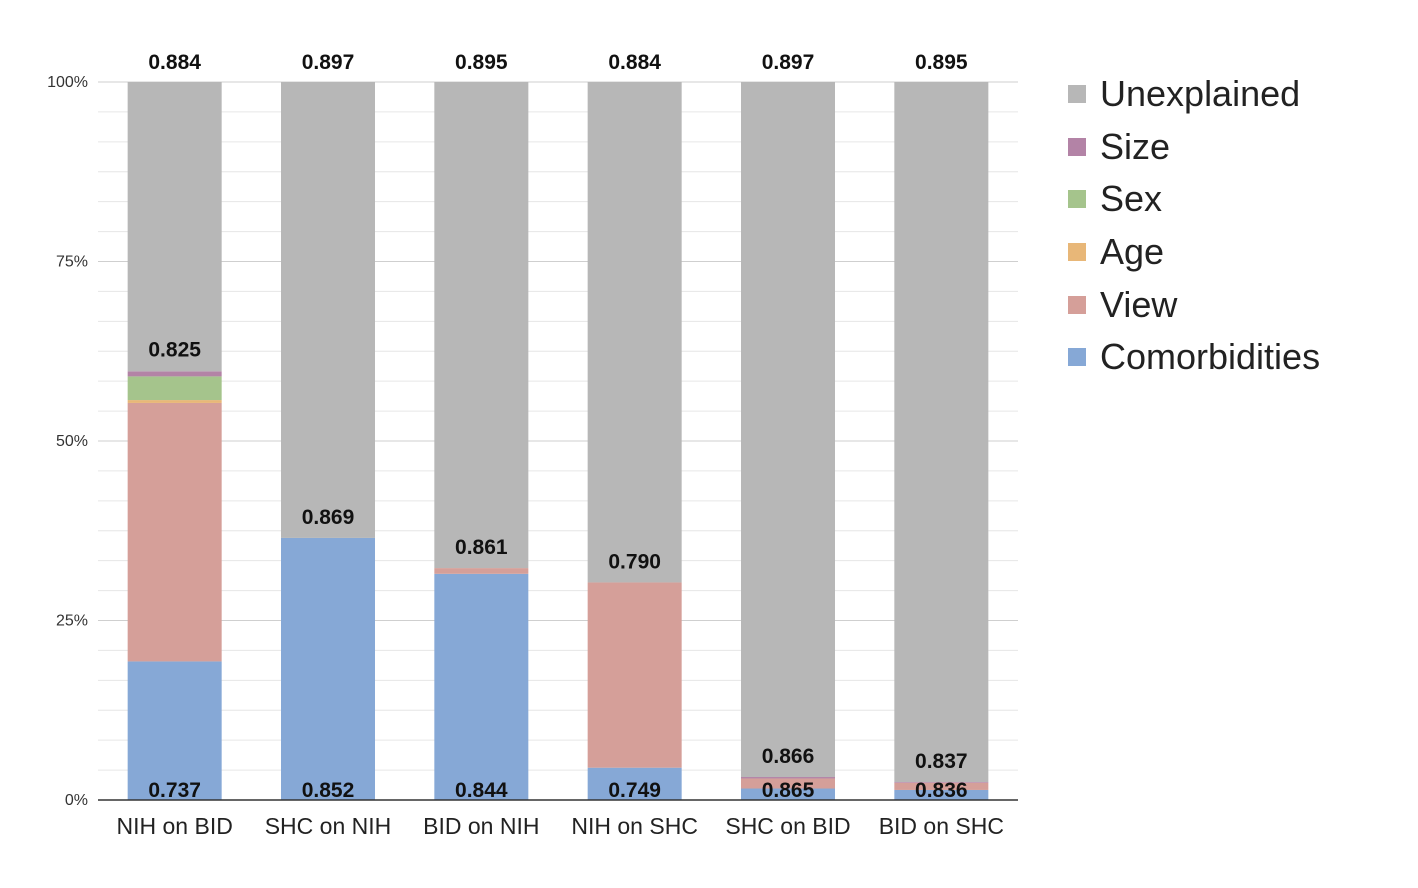  Describe the element at coordinates (1200, 94) in the screenshot. I see `legend-label: Unexplained` at that location.